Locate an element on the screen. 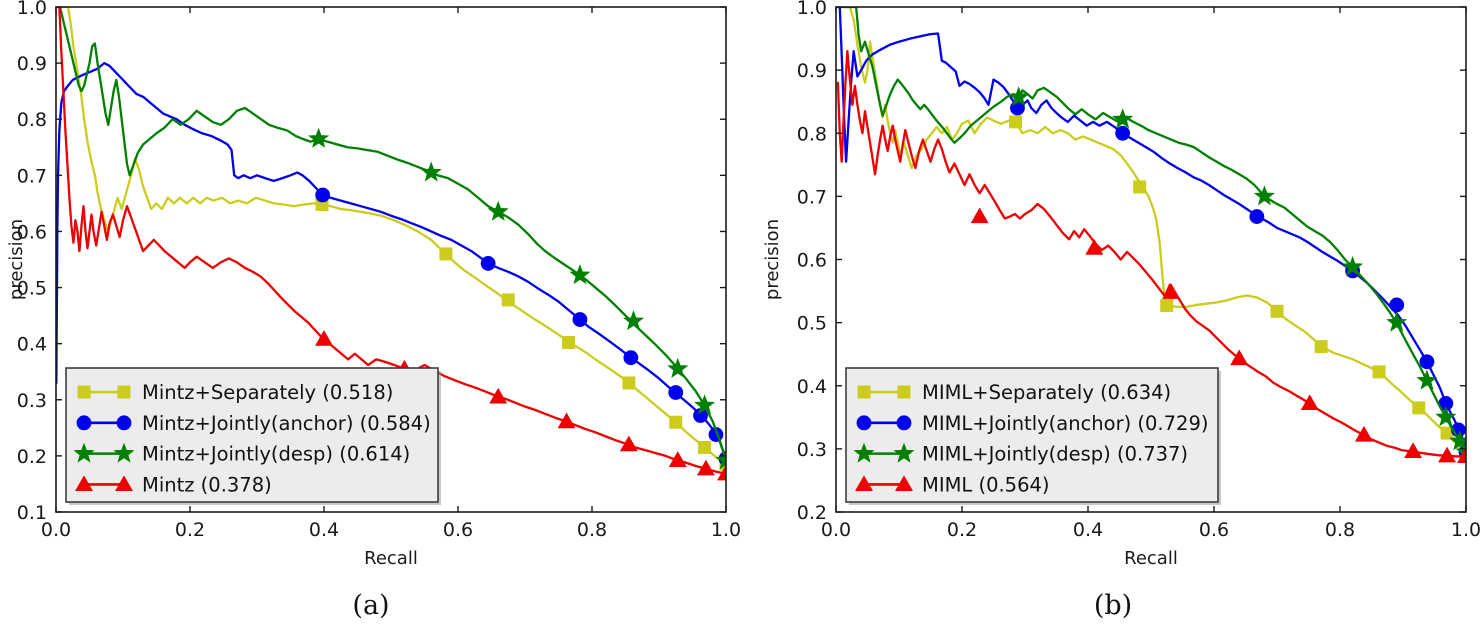  legend-label: Mintz+Separately (0.518) is located at coordinates (267, 392).